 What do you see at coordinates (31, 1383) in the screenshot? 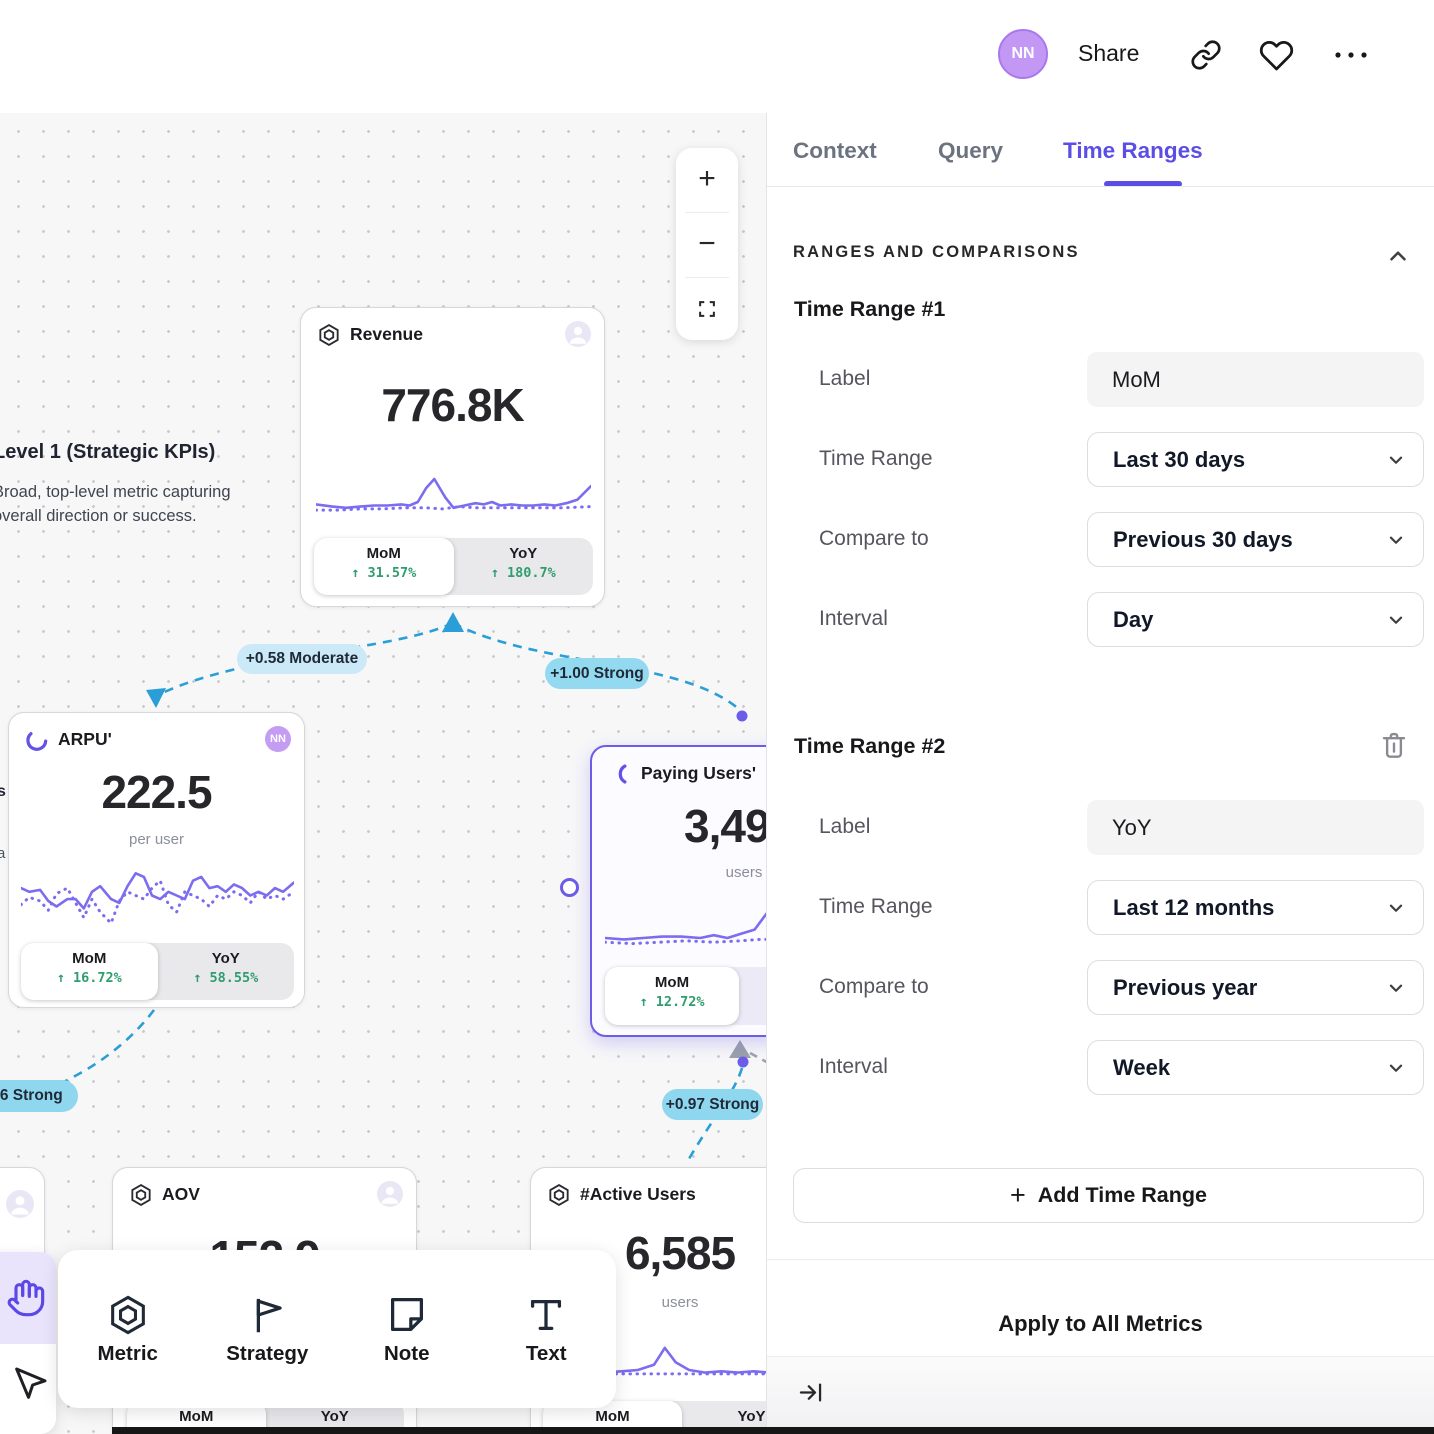
I see `cursor-icon` at bounding box center [31, 1383].